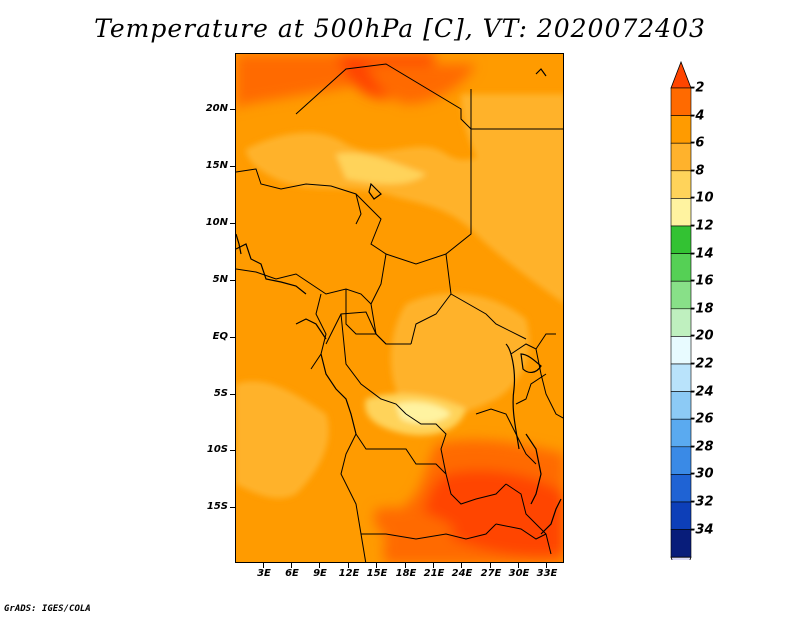 The image size is (800, 618). Describe the element at coordinates (460, 355) in the screenshot. I see `field-region-light-central` at that location.